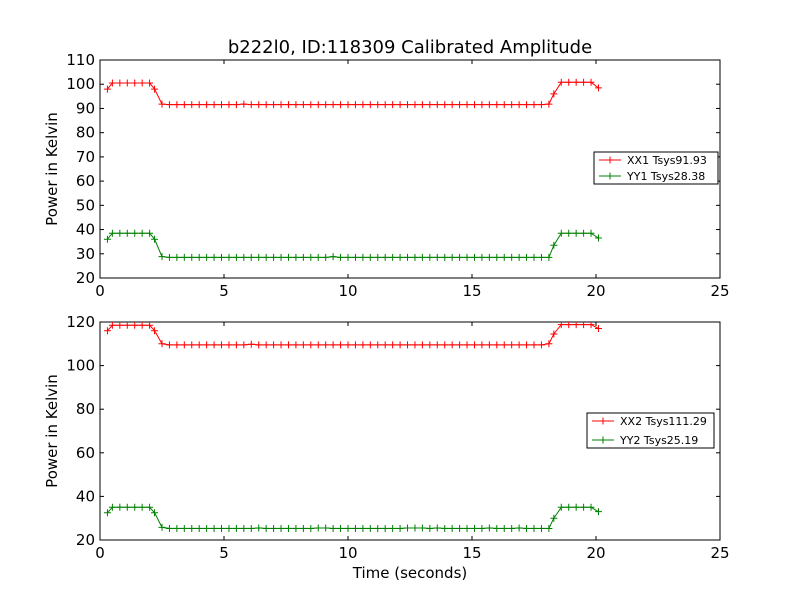  What do you see at coordinates (347, 553) in the screenshot?
I see `x-tick-label: 10` at bounding box center [347, 553].